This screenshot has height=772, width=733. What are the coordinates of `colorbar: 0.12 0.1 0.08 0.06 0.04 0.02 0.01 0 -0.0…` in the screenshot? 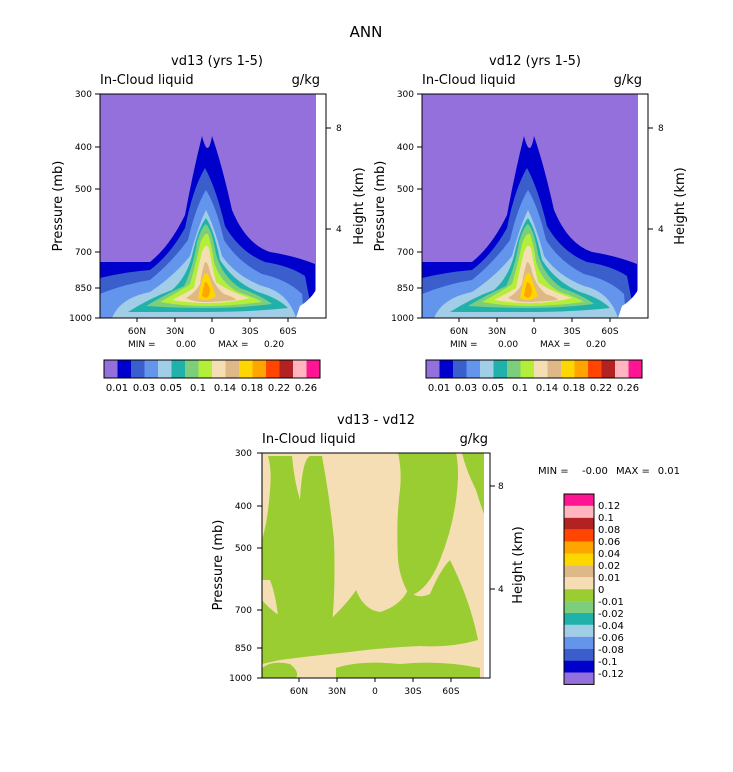 It's located at (593, 589).